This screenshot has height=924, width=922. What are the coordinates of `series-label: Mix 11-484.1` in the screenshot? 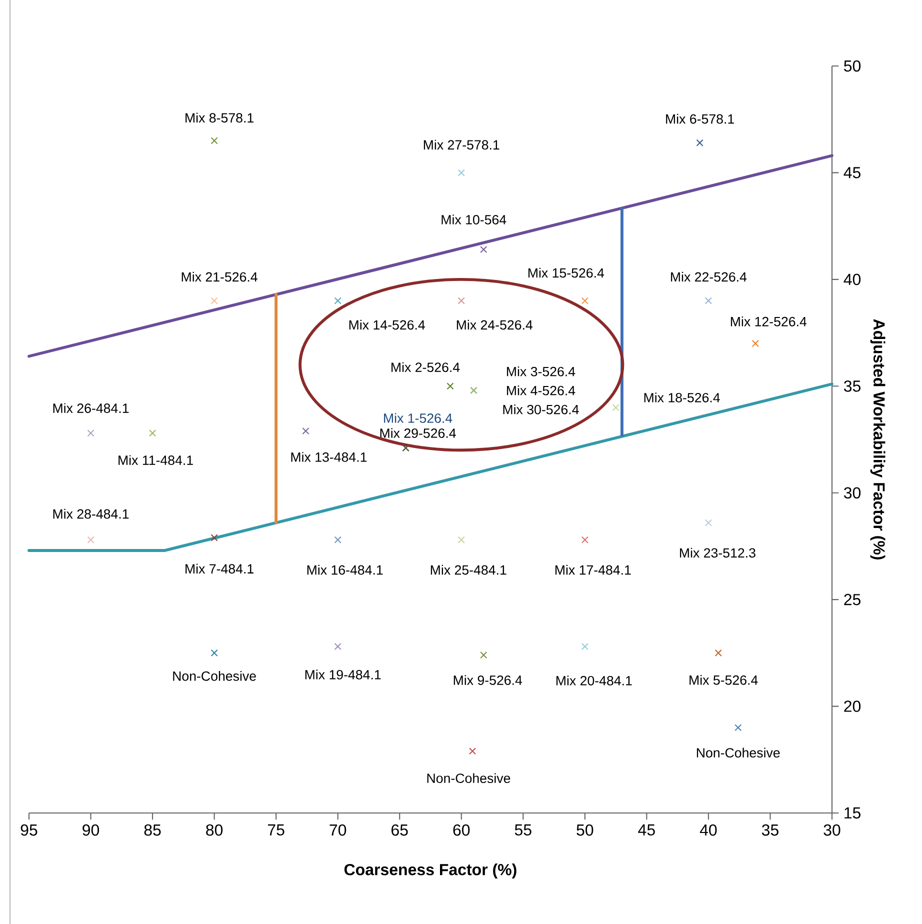 It's located at (155, 460).